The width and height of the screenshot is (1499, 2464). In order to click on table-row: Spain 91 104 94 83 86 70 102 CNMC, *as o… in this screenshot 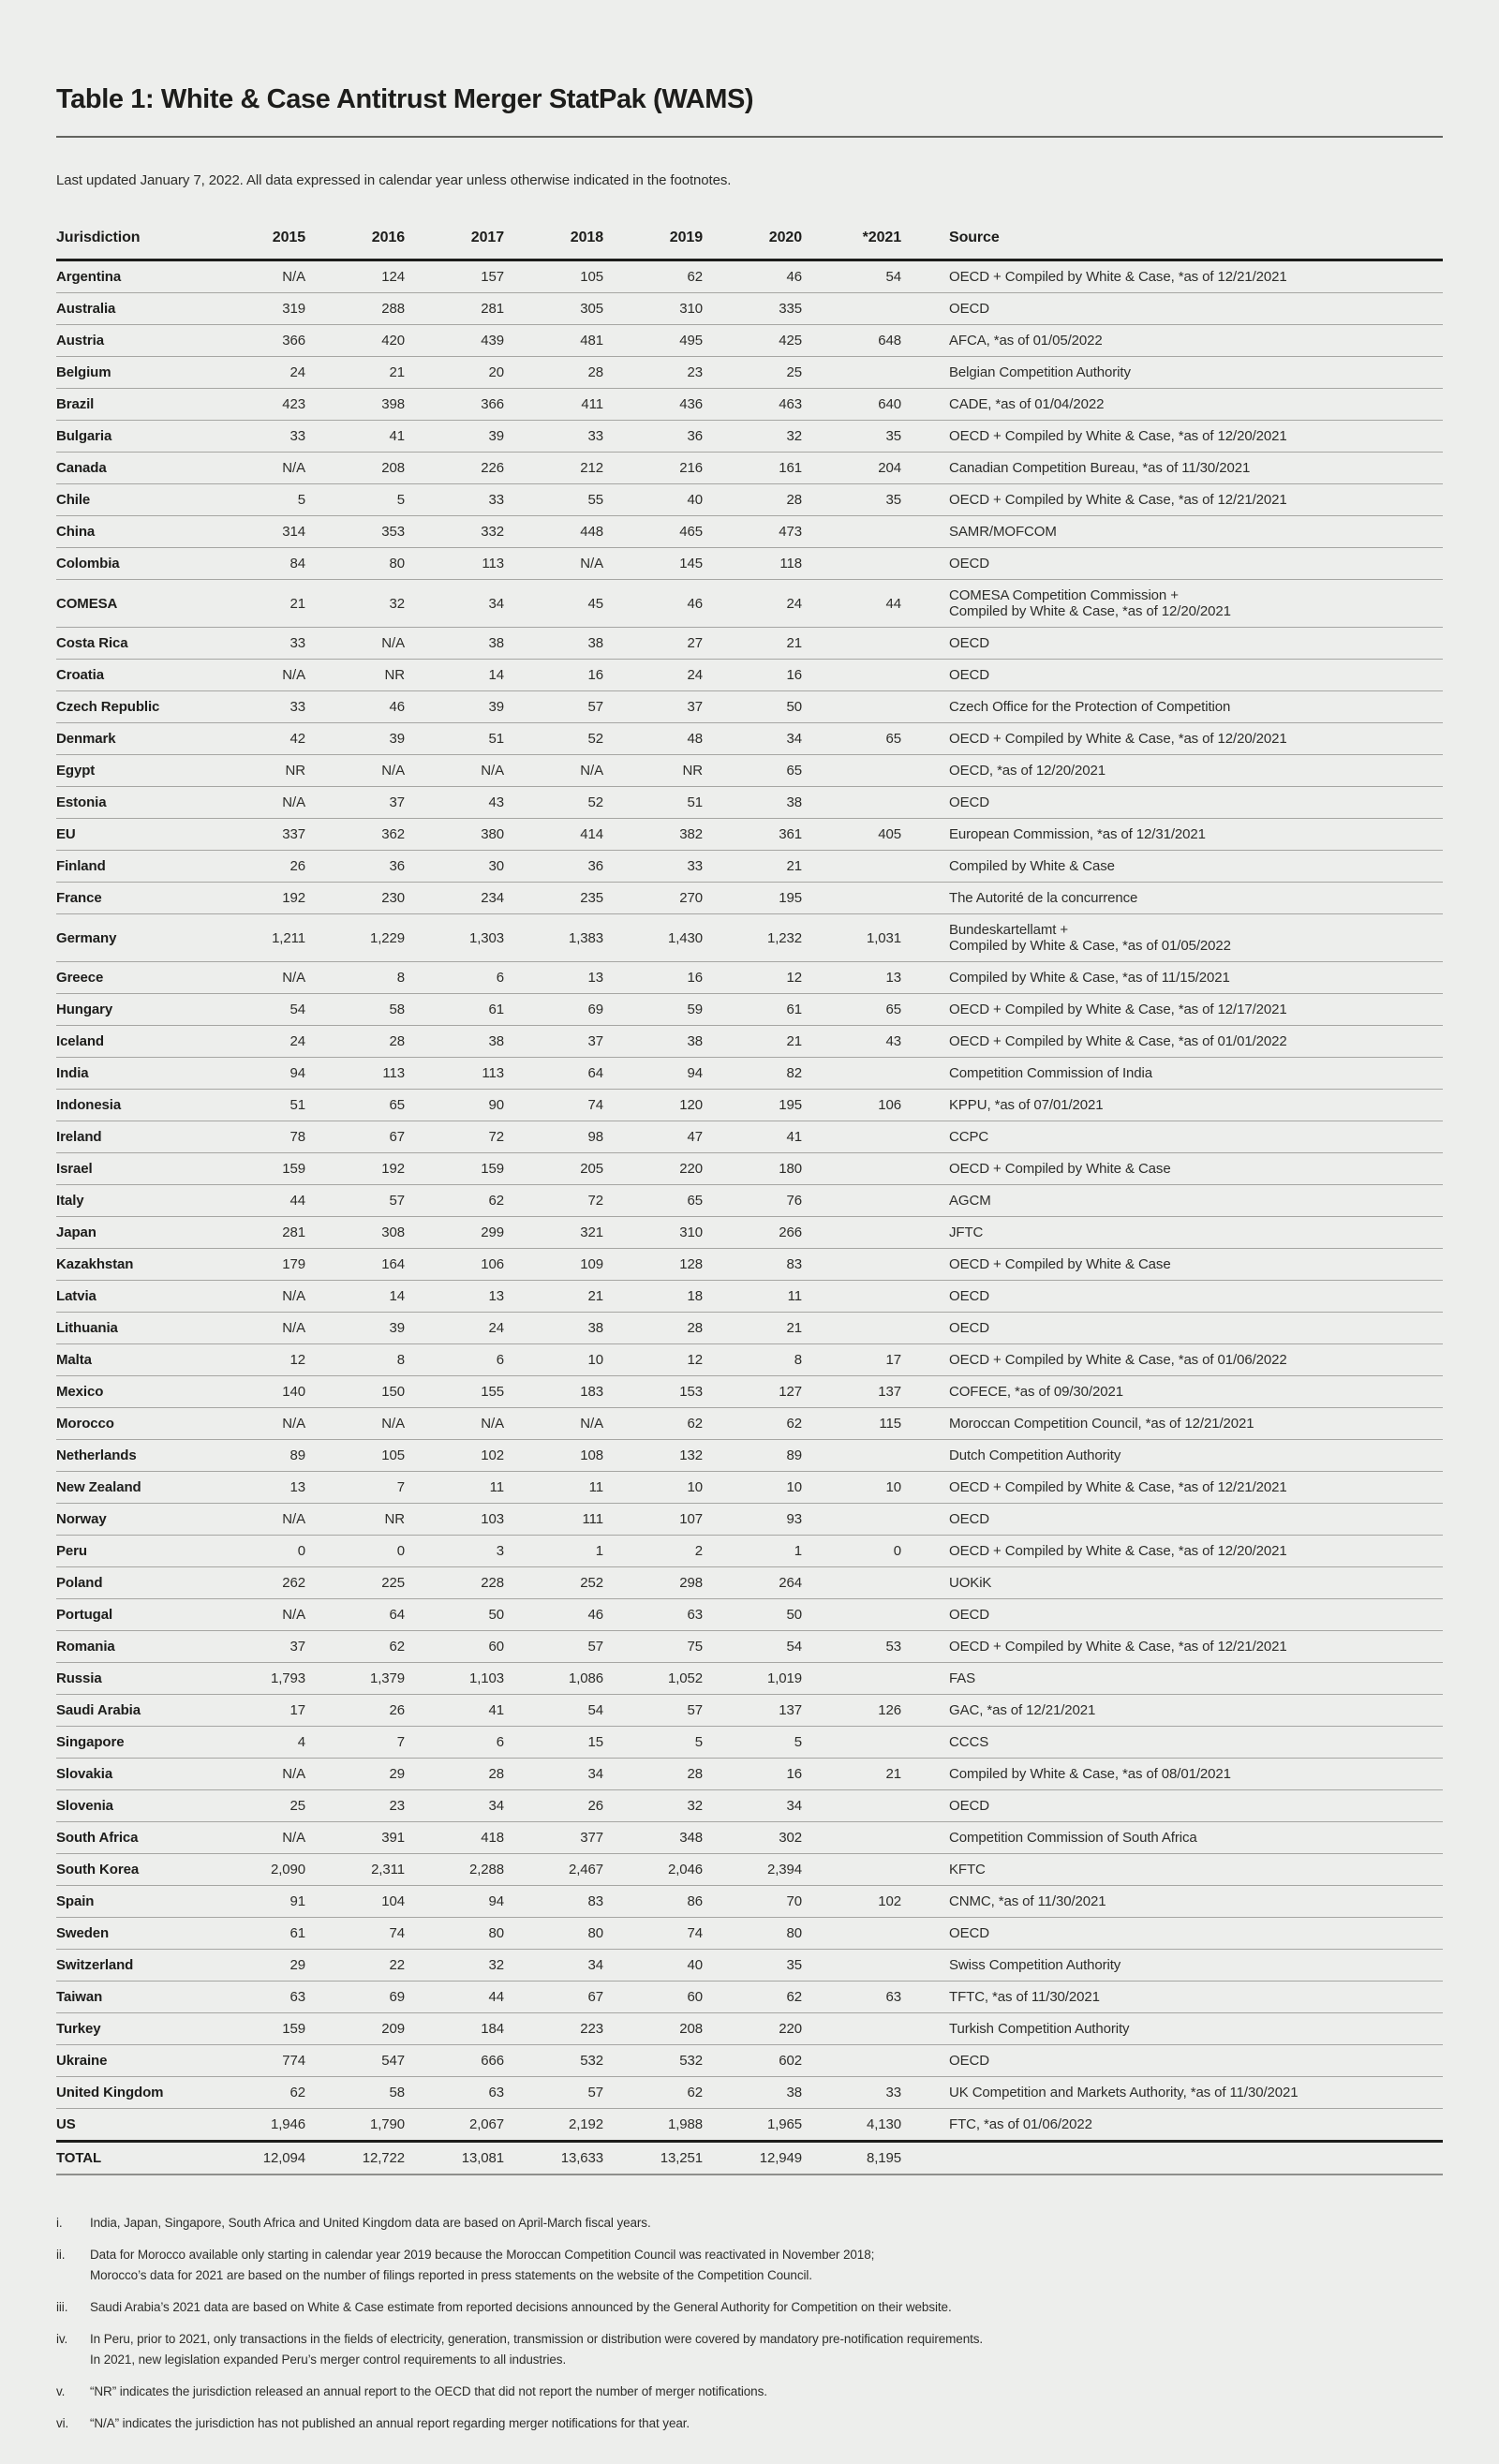, I will do `click(749, 1902)`.